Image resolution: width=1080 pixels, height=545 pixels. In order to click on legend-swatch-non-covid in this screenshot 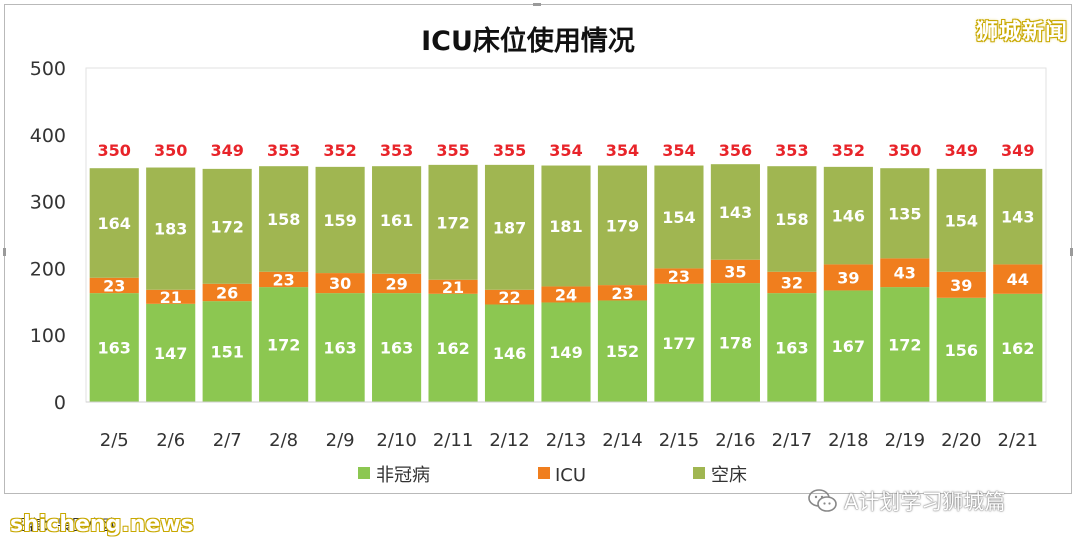, I will do `click(364, 473)`.